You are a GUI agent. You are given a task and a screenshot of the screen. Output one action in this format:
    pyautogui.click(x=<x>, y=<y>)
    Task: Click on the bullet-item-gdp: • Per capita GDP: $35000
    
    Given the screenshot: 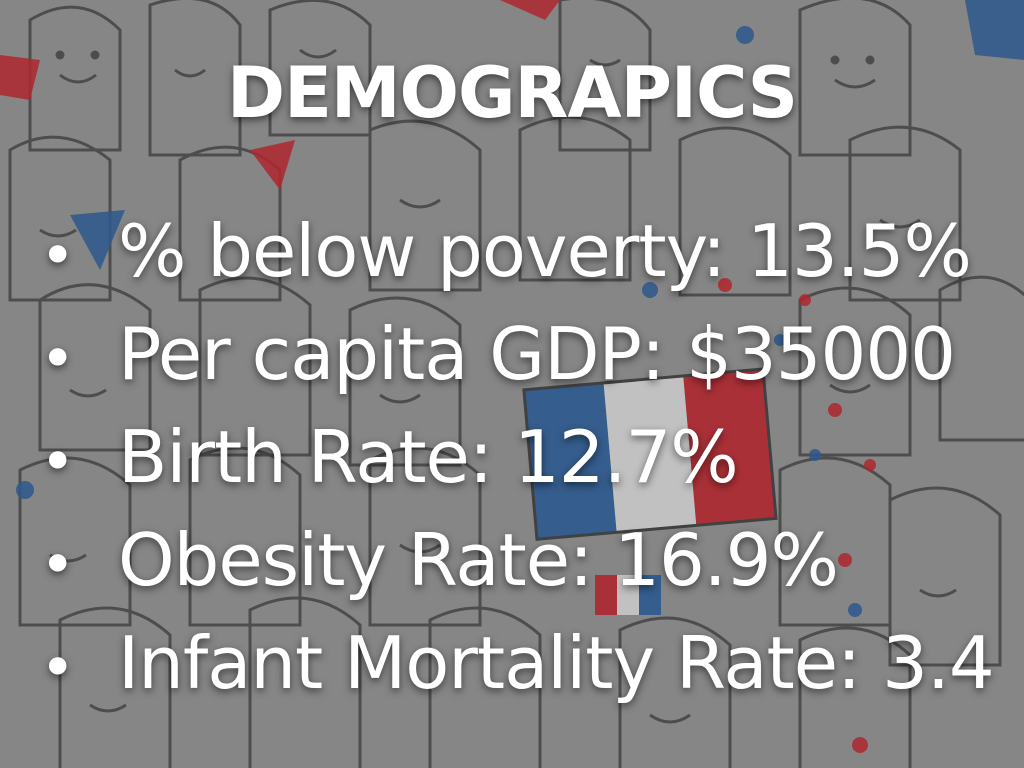 What is the action you would take?
    pyautogui.click(x=530, y=354)
    